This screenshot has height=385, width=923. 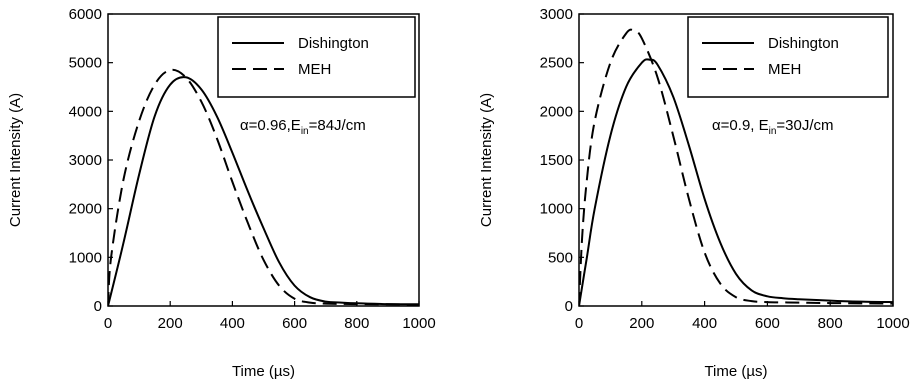 I want to click on chart1-x-tick-label: 200, so click(x=170, y=323).